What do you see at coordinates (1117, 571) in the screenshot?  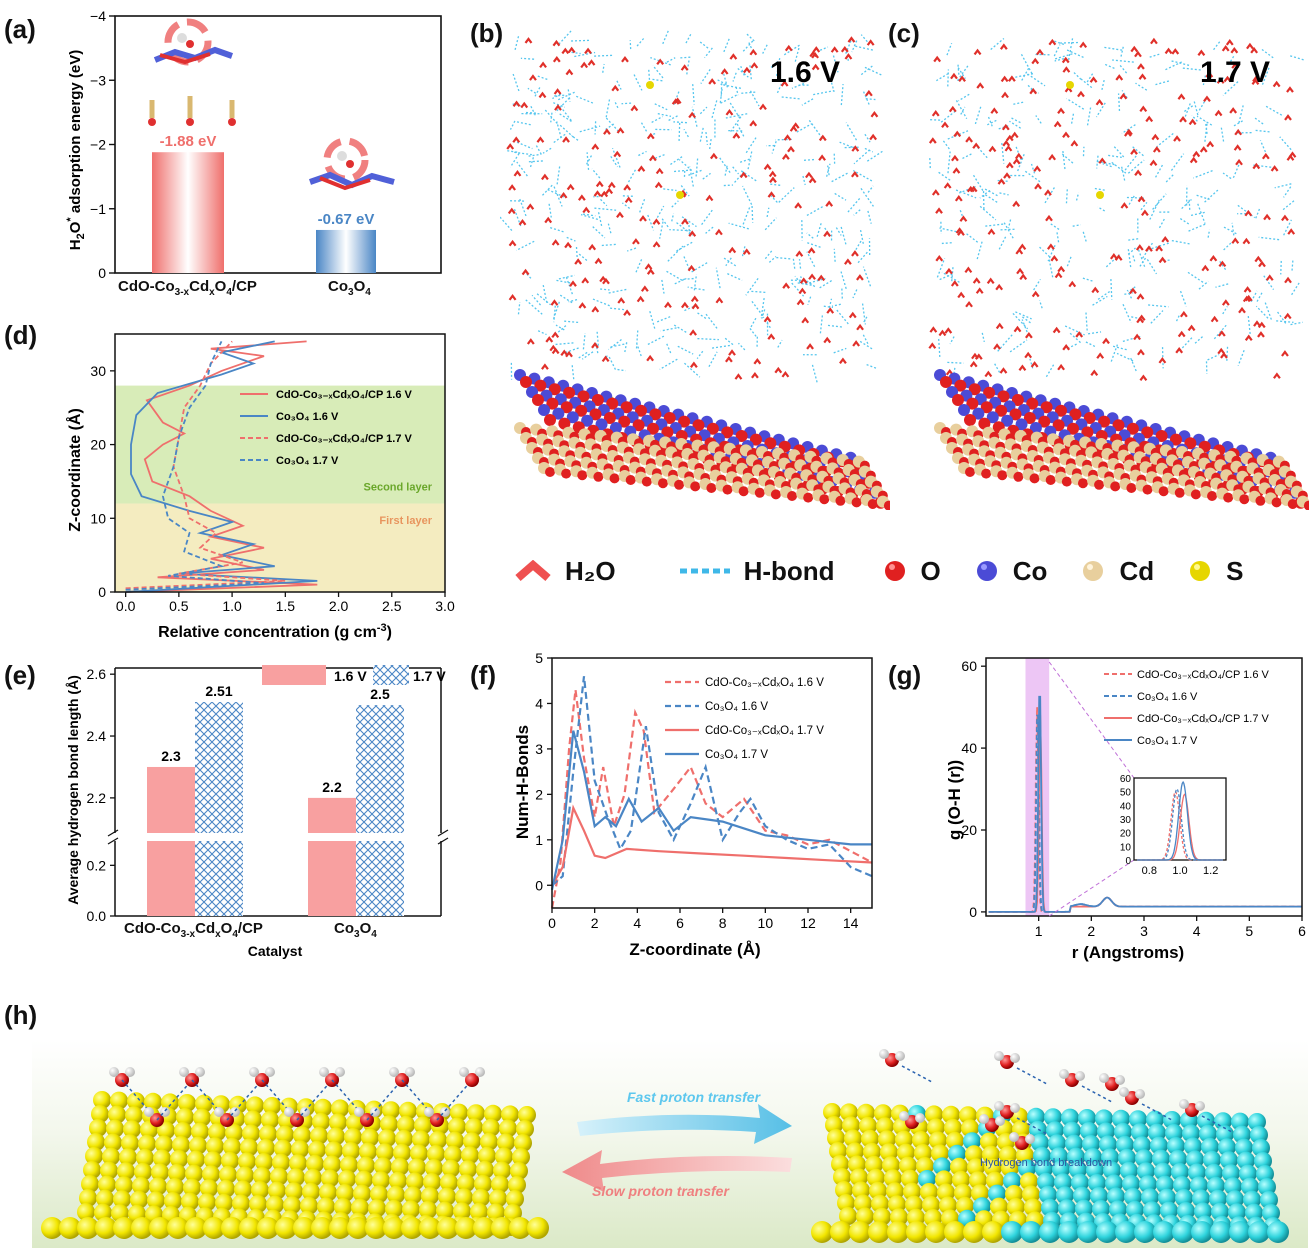 I see `legend-cd: Cd` at bounding box center [1117, 571].